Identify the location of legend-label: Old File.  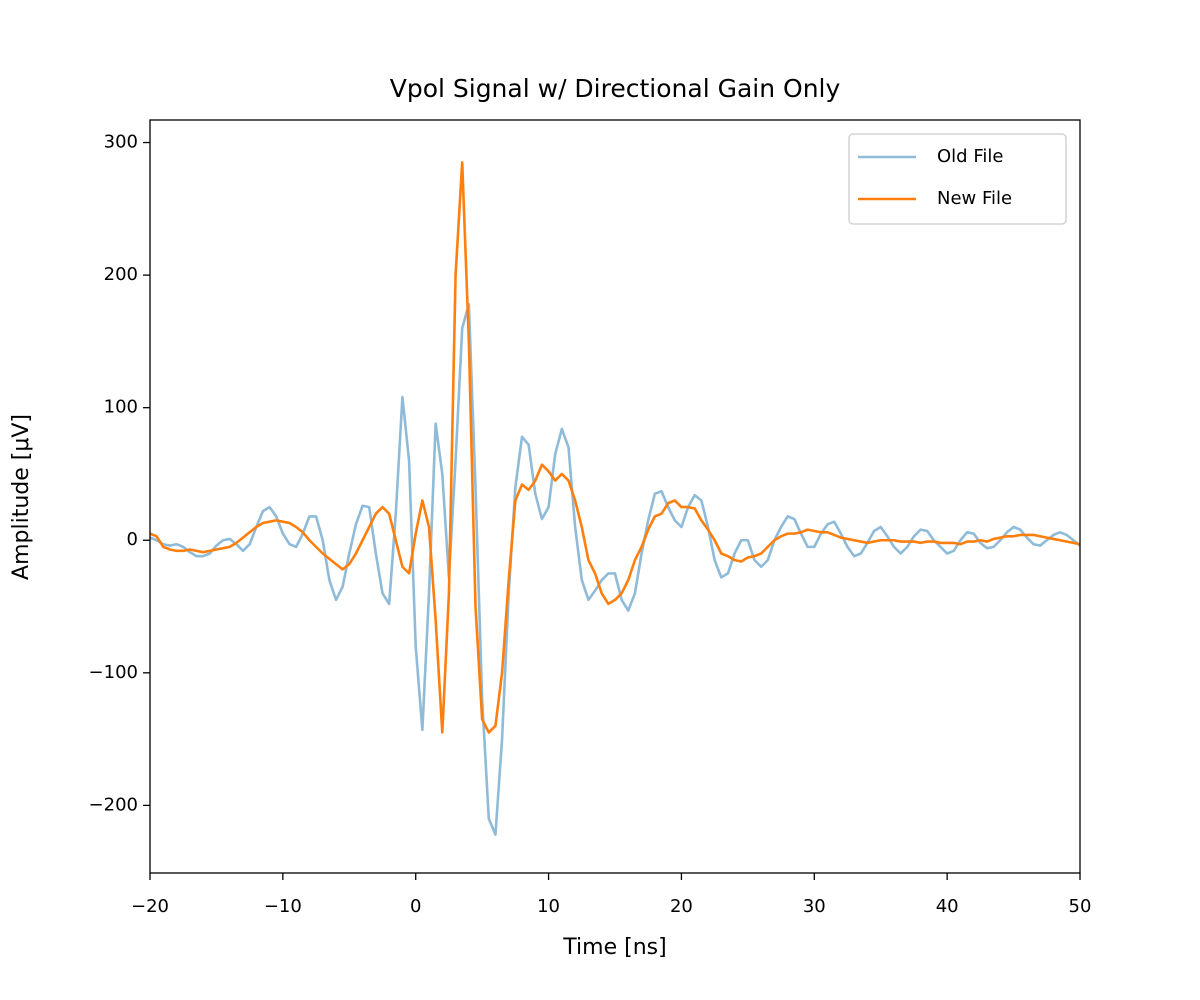
(970, 156).